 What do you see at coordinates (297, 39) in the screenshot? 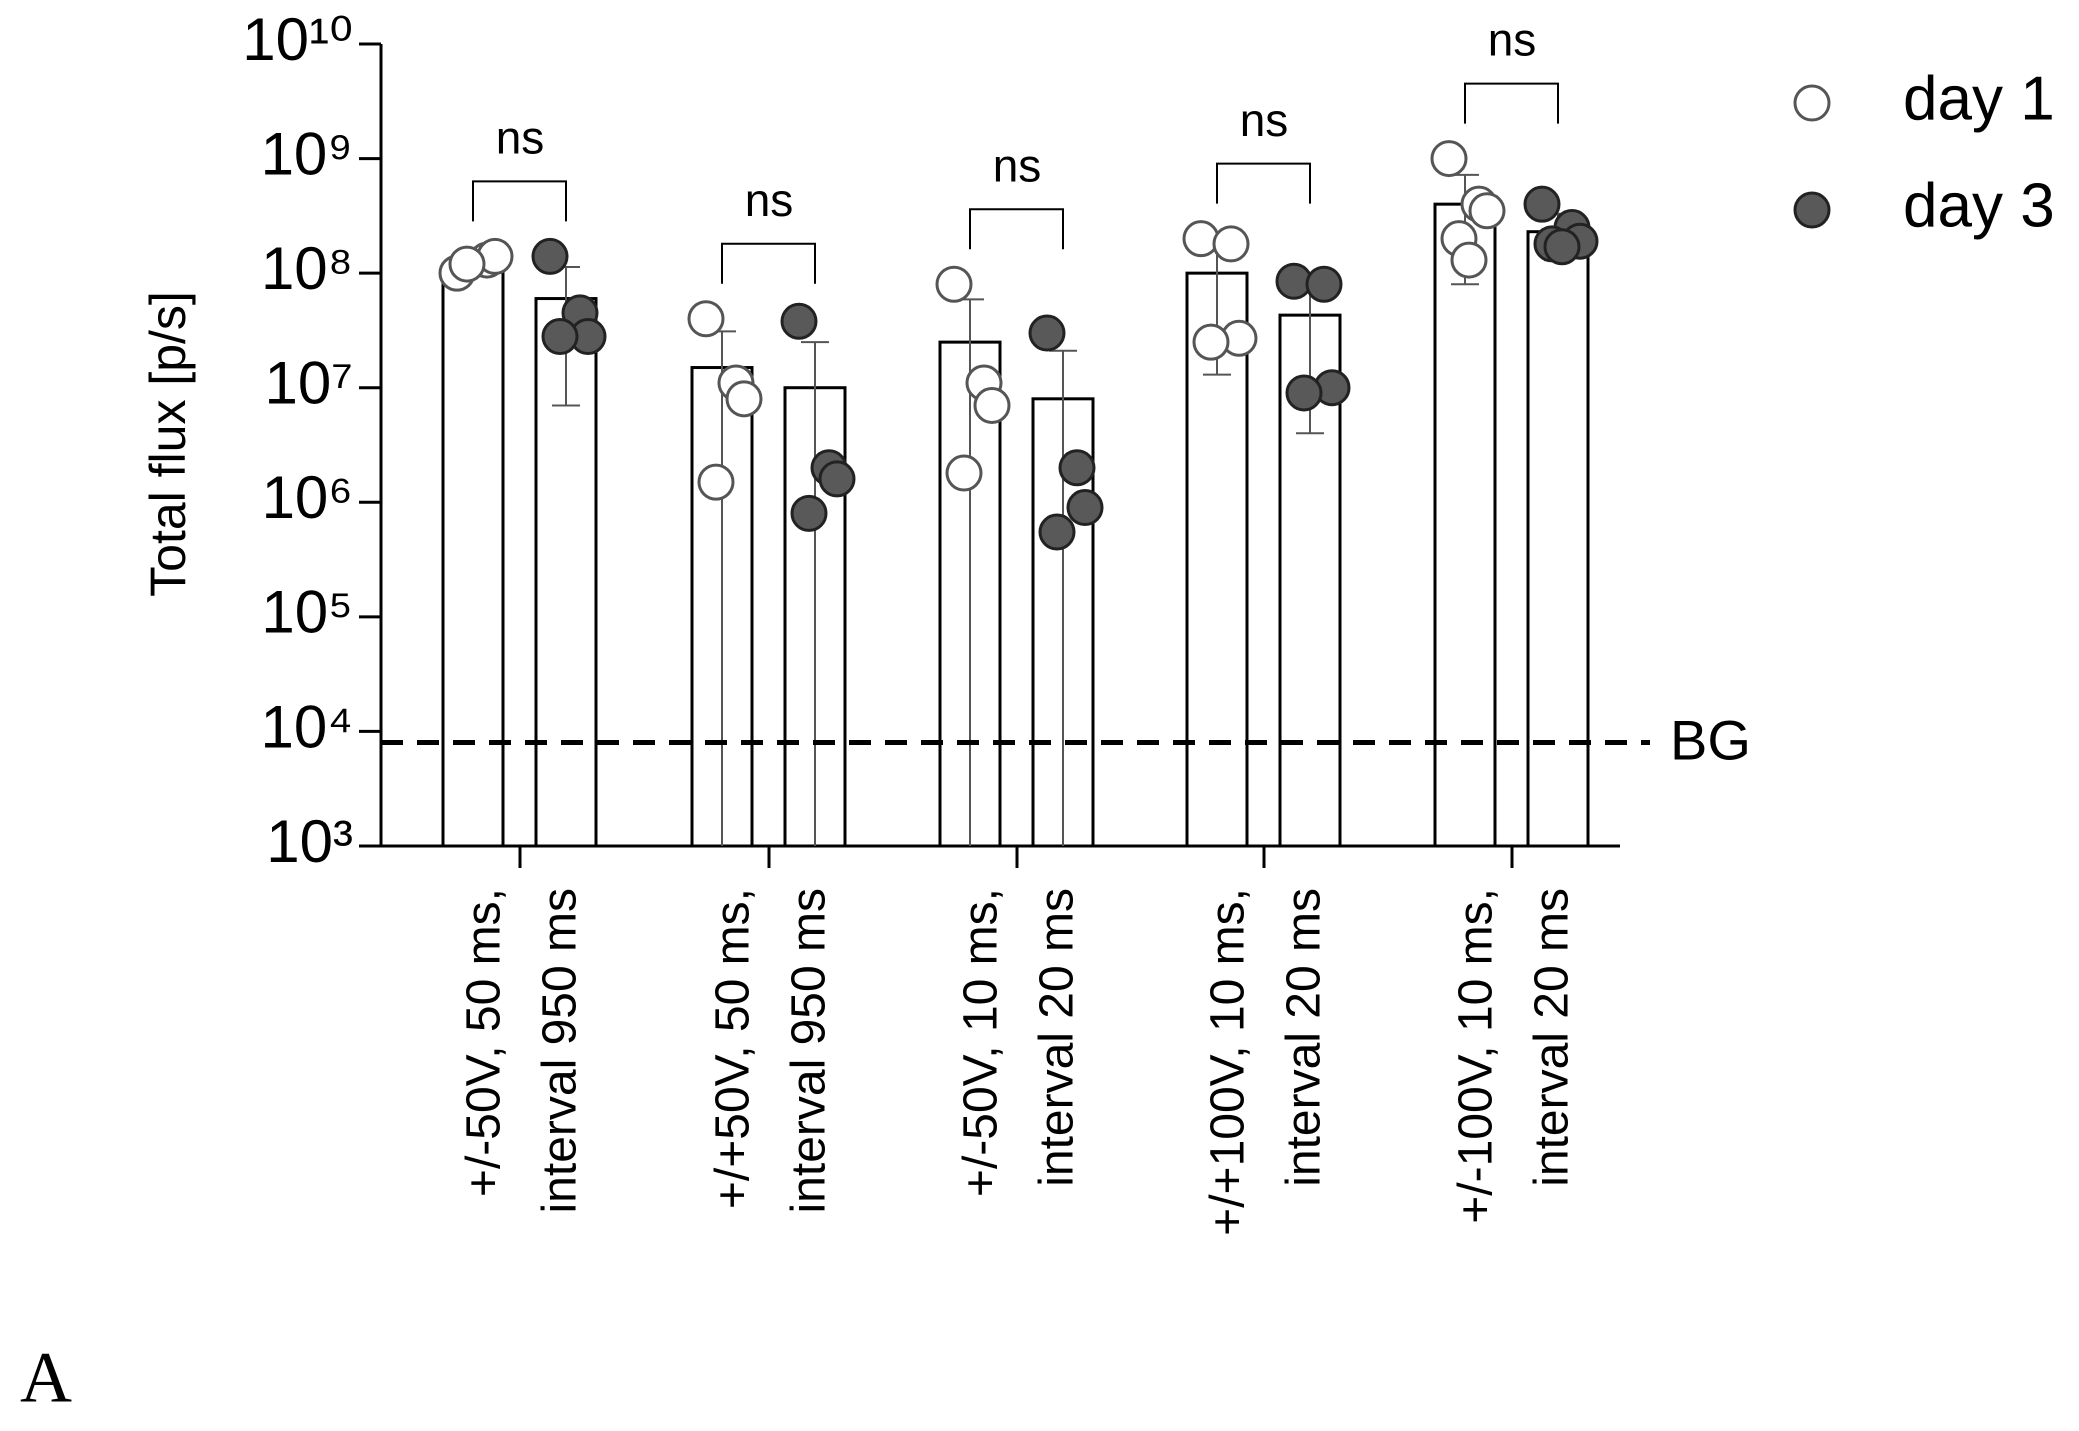
I see `y-tick-label: 10¹⁰` at bounding box center [297, 39].